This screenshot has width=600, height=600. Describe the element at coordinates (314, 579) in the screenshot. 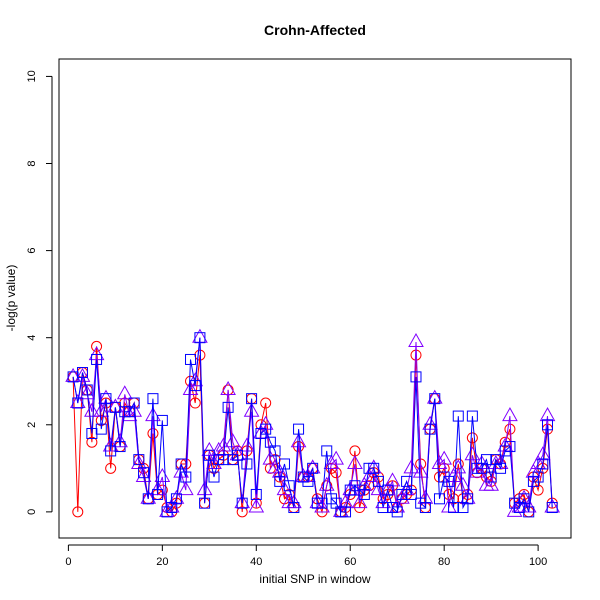

I see `x-axis-label: initial SNP in window` at that location.